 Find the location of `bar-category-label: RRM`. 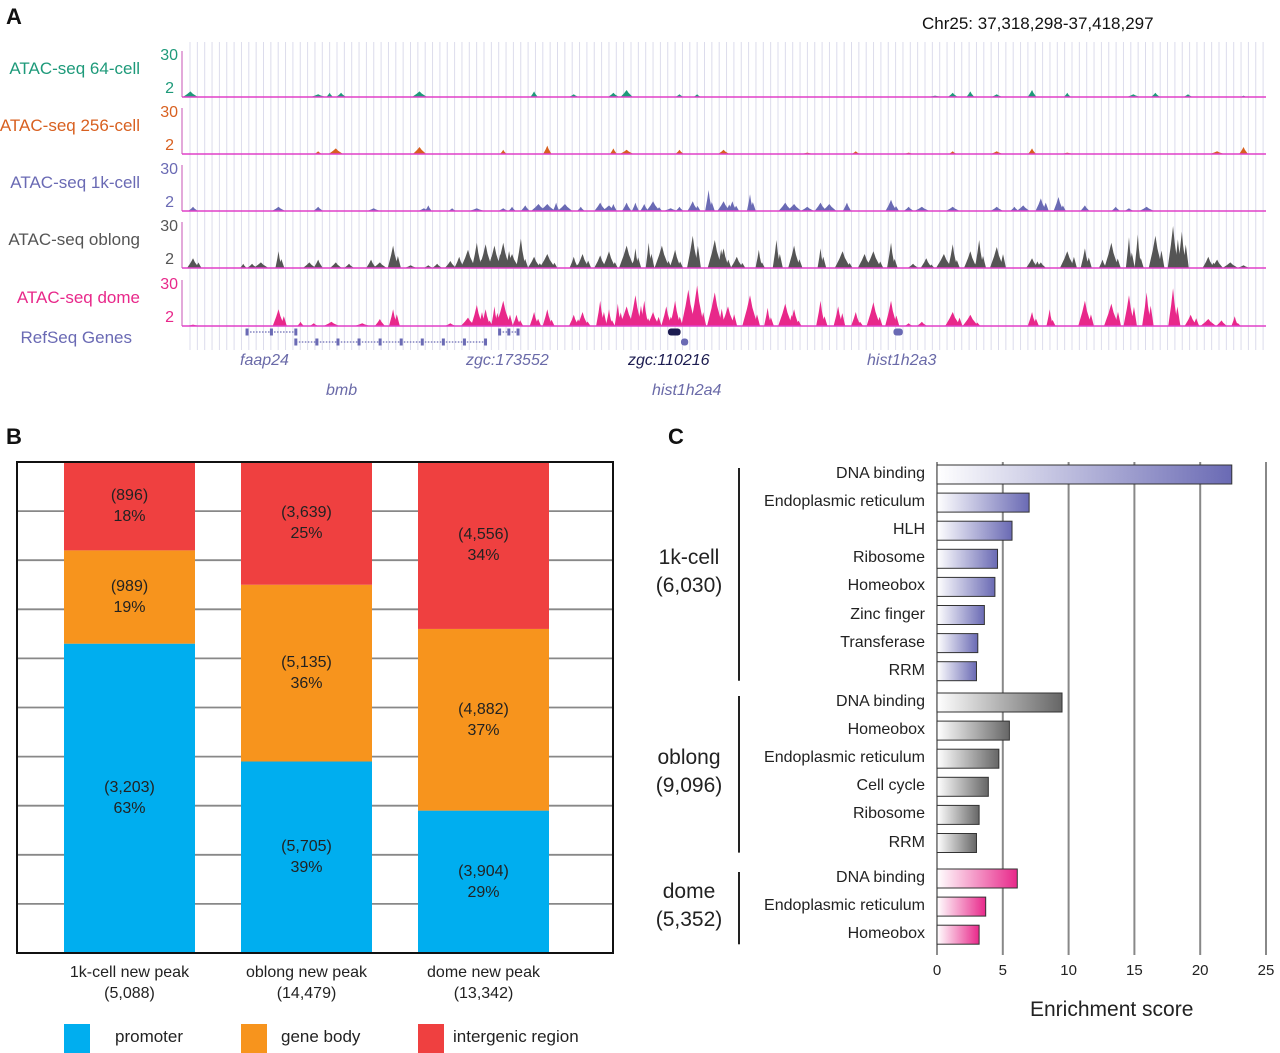

bar-category-label: RRM is located at coordinates (906, 670).